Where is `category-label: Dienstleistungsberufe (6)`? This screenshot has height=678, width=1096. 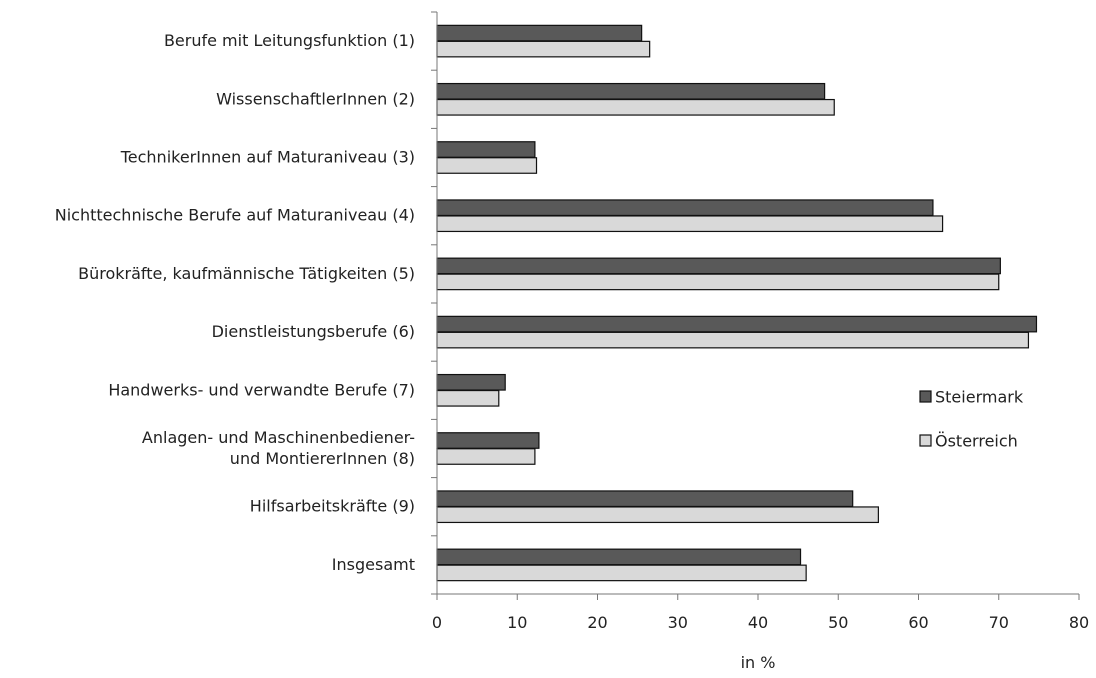
category-label: Dienstleistungsberufe (6) is located at coordinates (313, 331).